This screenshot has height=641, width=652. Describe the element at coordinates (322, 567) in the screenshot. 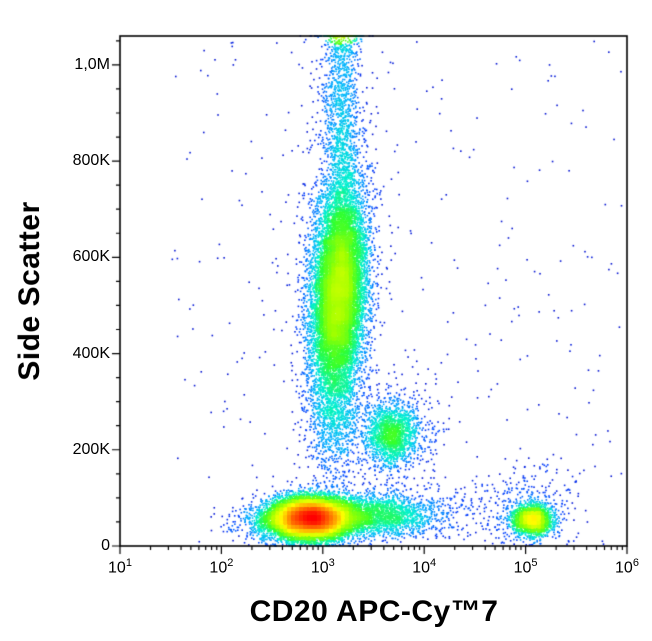

I see `x-tick-label: 10³` at that location.